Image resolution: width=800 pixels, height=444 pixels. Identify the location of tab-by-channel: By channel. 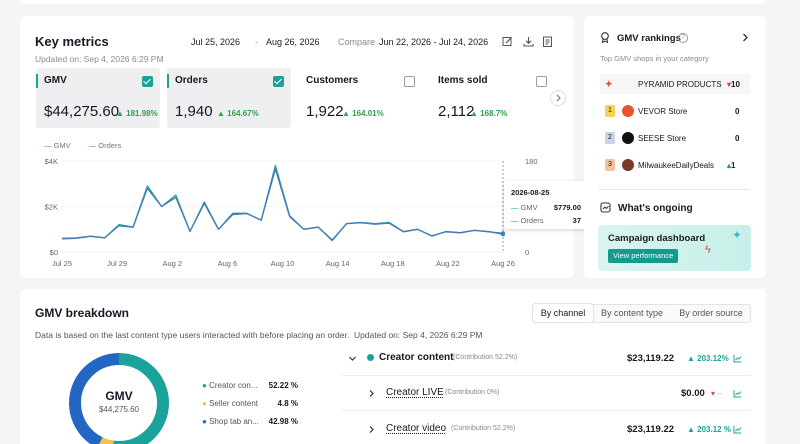
(563, 313).